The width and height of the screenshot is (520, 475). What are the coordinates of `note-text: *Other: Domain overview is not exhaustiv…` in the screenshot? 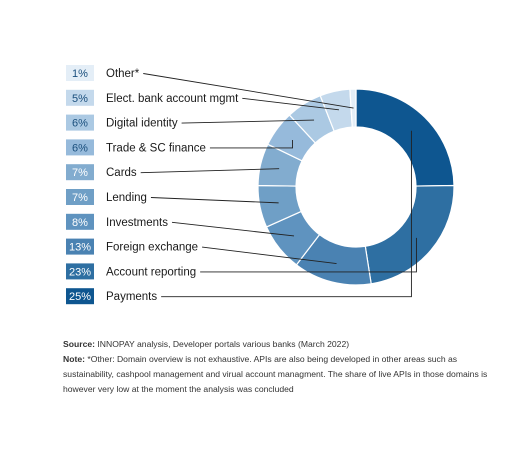 It's located at (275, 374).